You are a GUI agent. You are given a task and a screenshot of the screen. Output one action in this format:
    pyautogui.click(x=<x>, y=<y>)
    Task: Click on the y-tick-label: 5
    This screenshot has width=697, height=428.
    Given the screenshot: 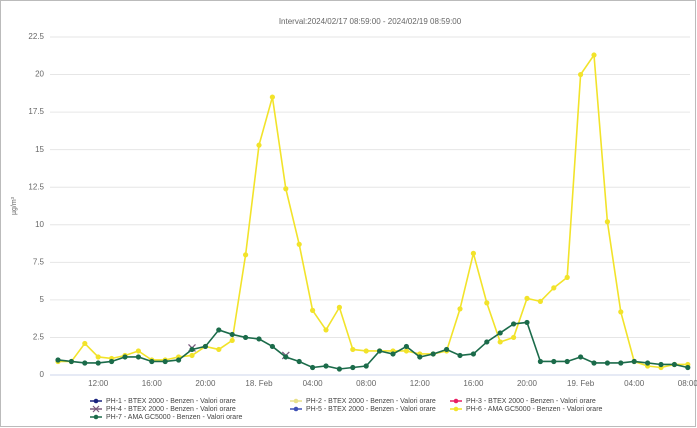 What is the action you would take?
    pyautogui.click(x=42, y=299)
    